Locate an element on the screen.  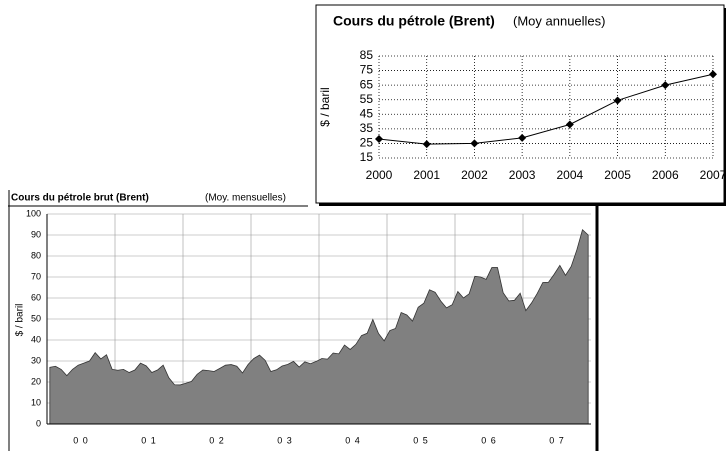
y-tick-label: 50 is located at coordinates (36, 318).